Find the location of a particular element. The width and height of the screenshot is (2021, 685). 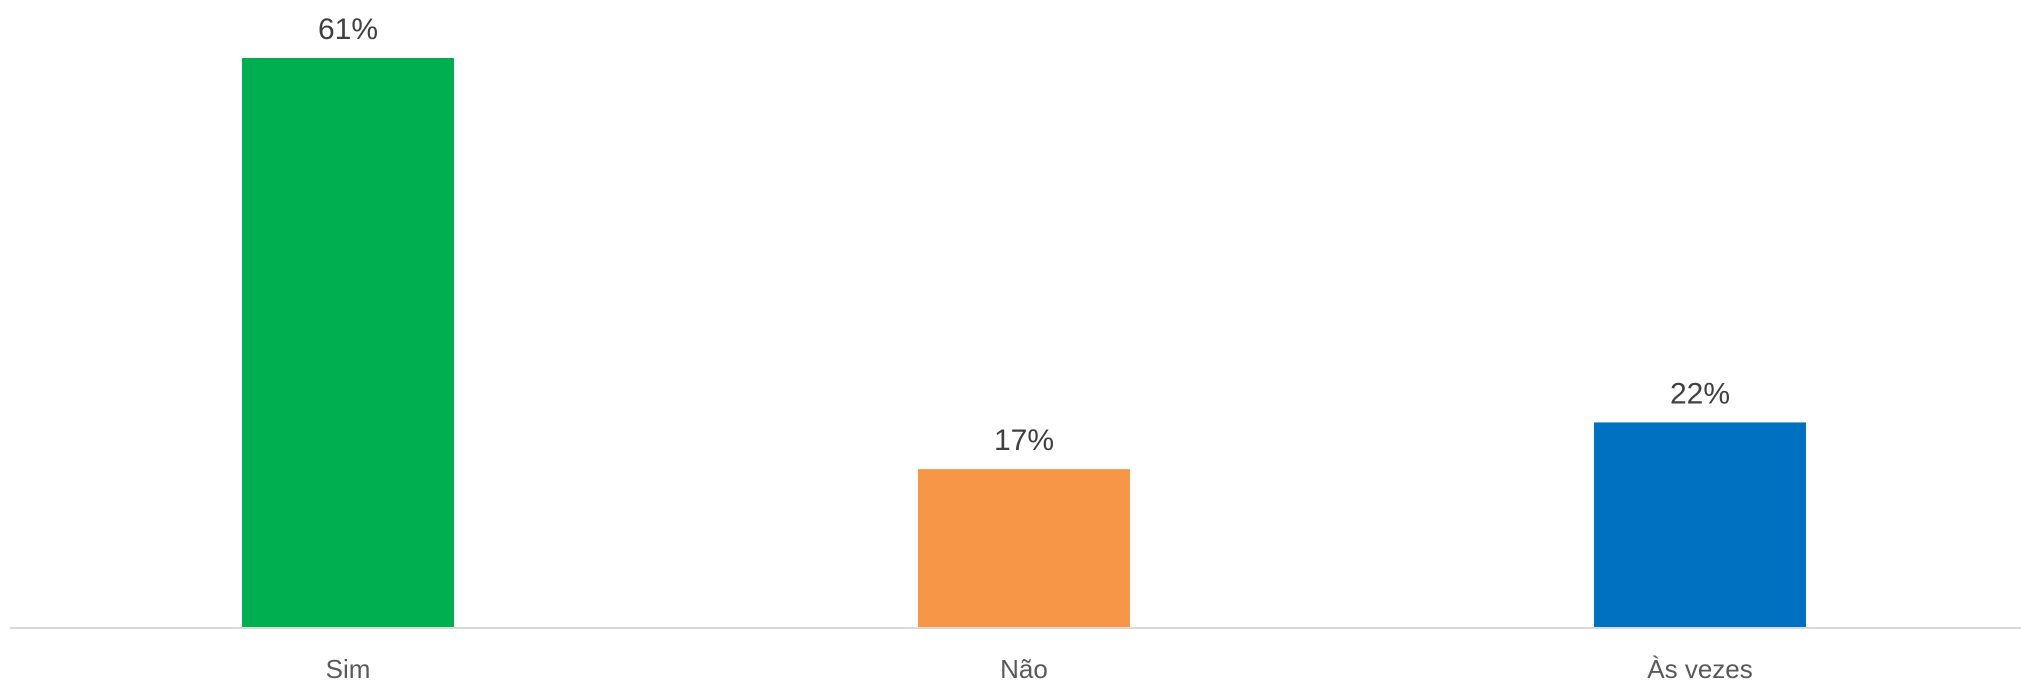

x-tick-label-1: Não is located at coordinates (1024, 669).